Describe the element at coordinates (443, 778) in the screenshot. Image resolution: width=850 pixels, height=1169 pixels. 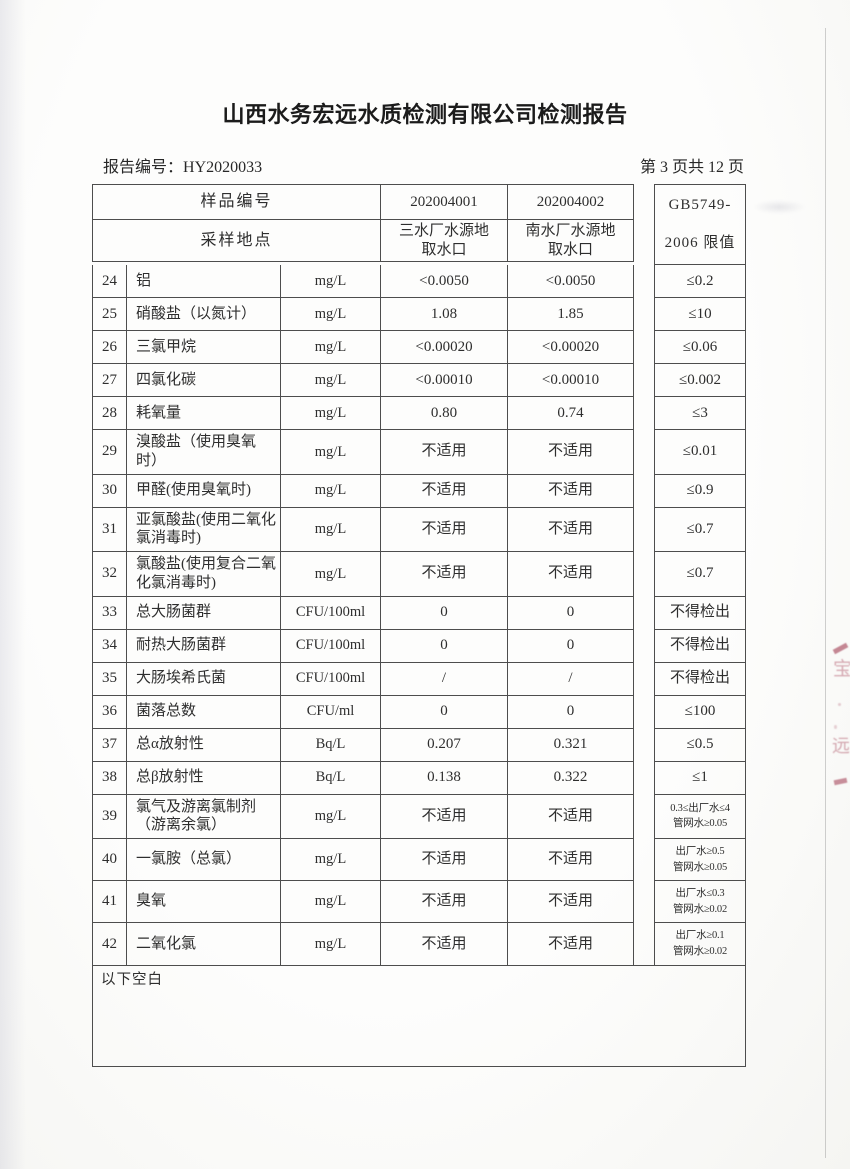
I see `cell-sample1-value: 0.138` at that location.